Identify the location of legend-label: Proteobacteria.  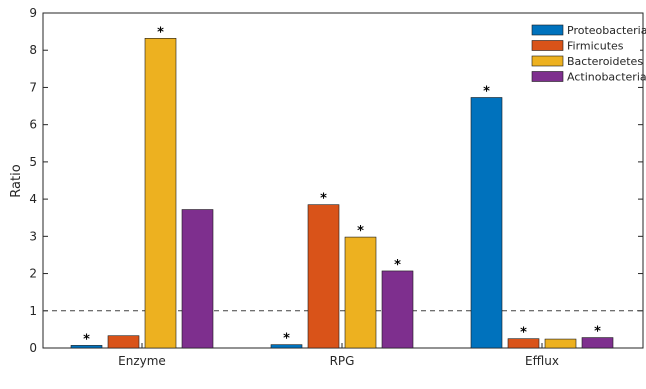
(606, 30).